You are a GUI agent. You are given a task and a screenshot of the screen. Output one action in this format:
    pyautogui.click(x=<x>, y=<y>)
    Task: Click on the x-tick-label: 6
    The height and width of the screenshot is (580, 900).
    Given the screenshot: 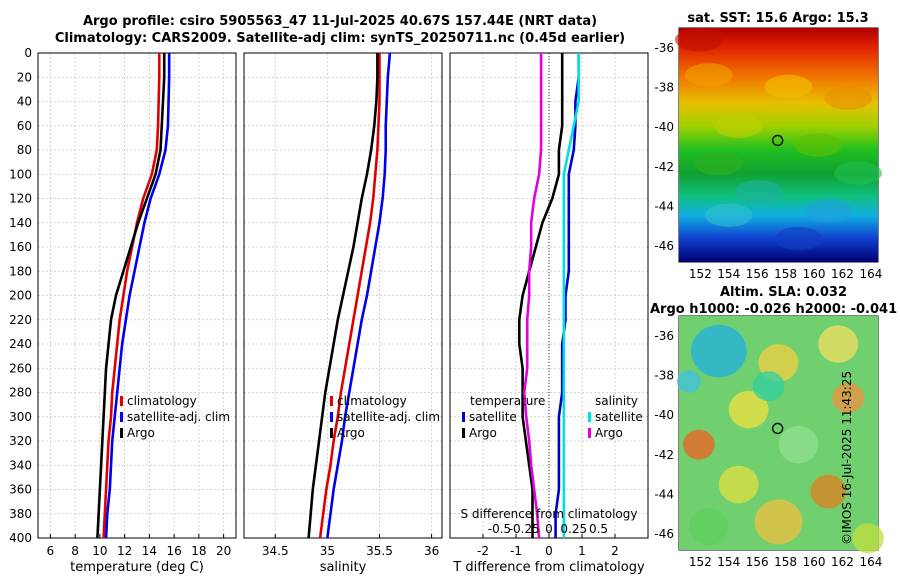 What is the action you would take?
    pyautogui.click(x=51, y=551)
    